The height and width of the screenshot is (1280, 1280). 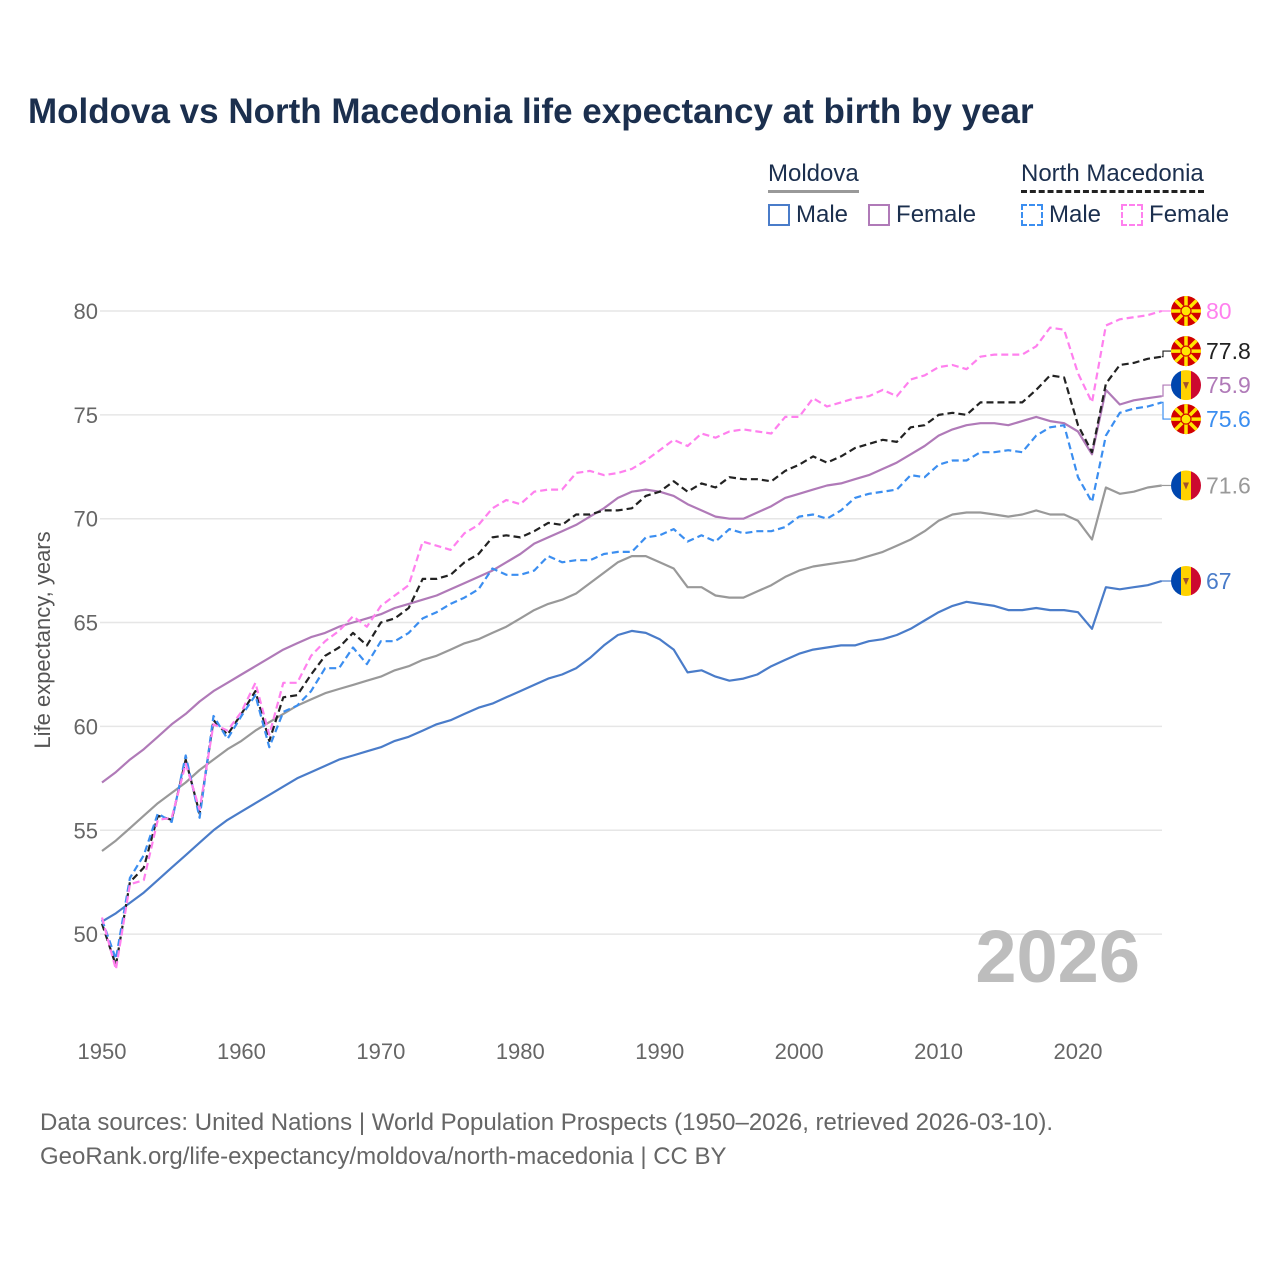 What do you see at coordinates (1112, 176) in the screenshot?
I see `legend-north-macedonia-title: North Macedonia` at bounding box center [1112, 176].